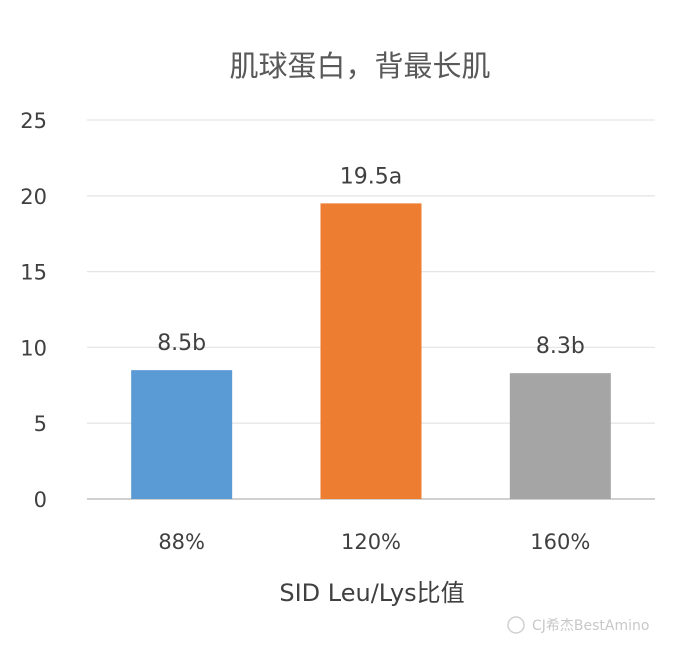 Image resolution: width=677 pixels, height=649 pixels. Describe the element at coordinates (371, 176) in the screenshot. I see `data-label: 19.5a` at that location.